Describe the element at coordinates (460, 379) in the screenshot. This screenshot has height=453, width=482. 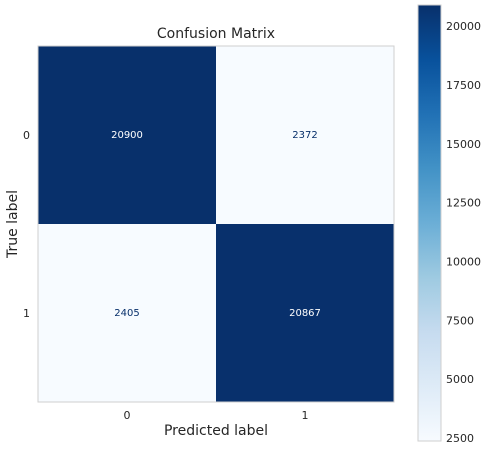
I see `colorbar-tick-label: 5000` at that location.